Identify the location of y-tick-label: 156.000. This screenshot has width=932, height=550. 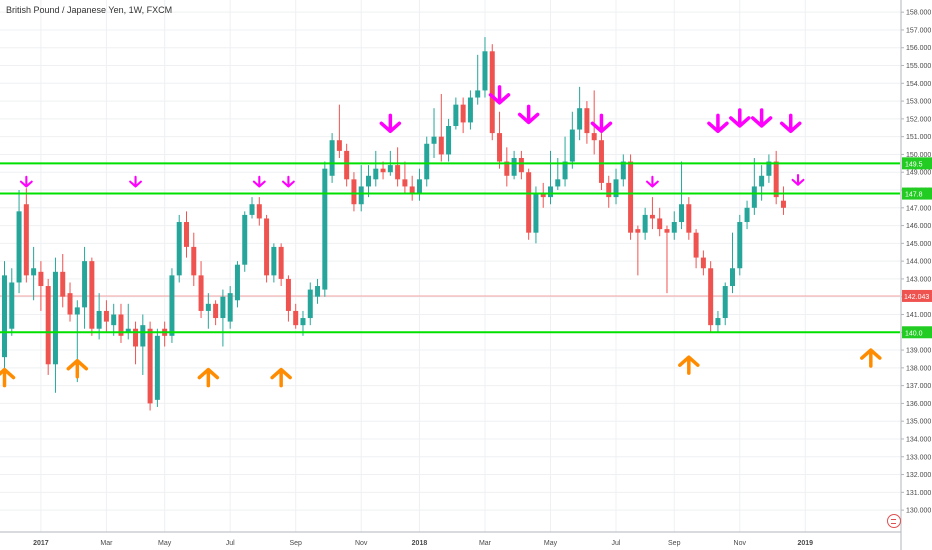
(918, 48).